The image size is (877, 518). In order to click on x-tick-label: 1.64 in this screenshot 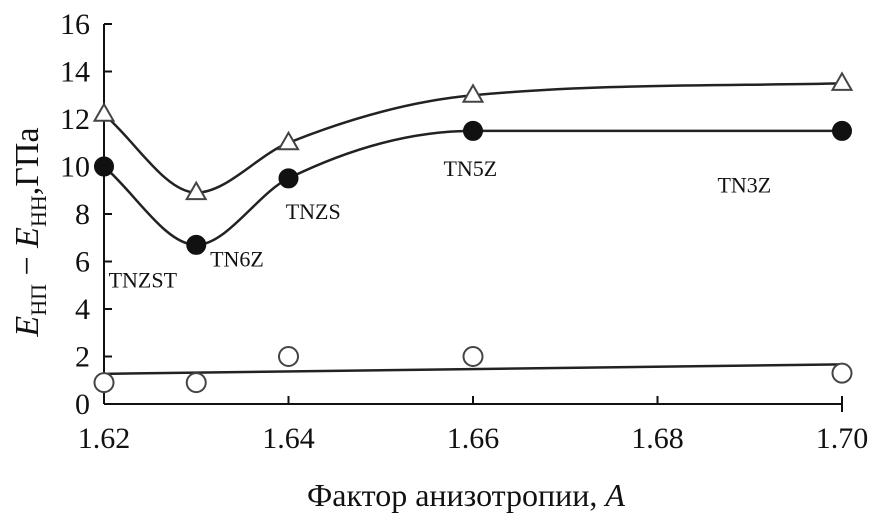, I will do `click(288, 438)`.